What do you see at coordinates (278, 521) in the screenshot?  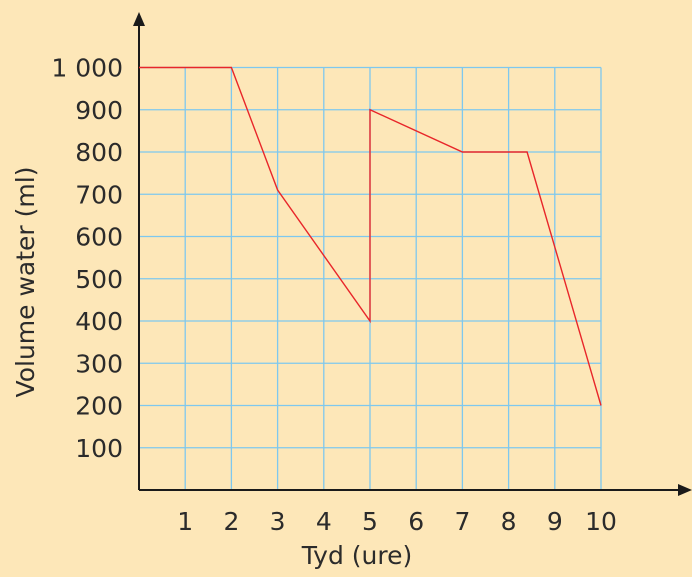 I see `x-tick-label: 3` at bounding box center [278, 521].